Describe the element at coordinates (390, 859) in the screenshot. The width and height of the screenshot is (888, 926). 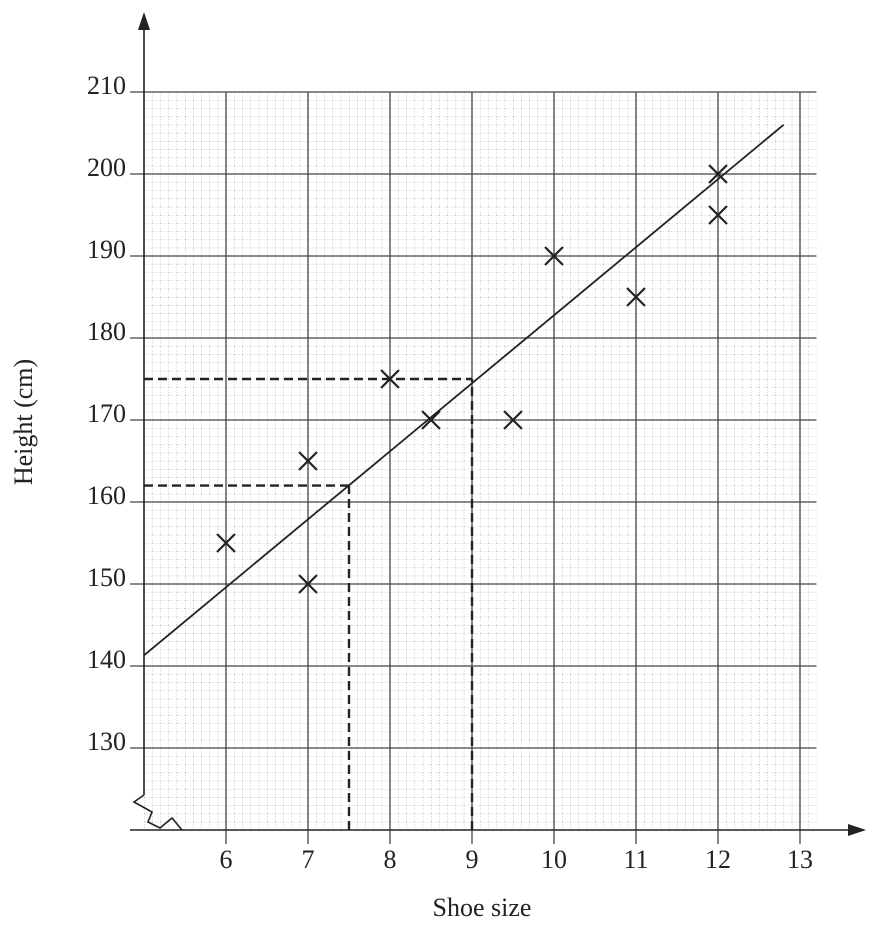
I see `x-tick-label: 8` at that location.